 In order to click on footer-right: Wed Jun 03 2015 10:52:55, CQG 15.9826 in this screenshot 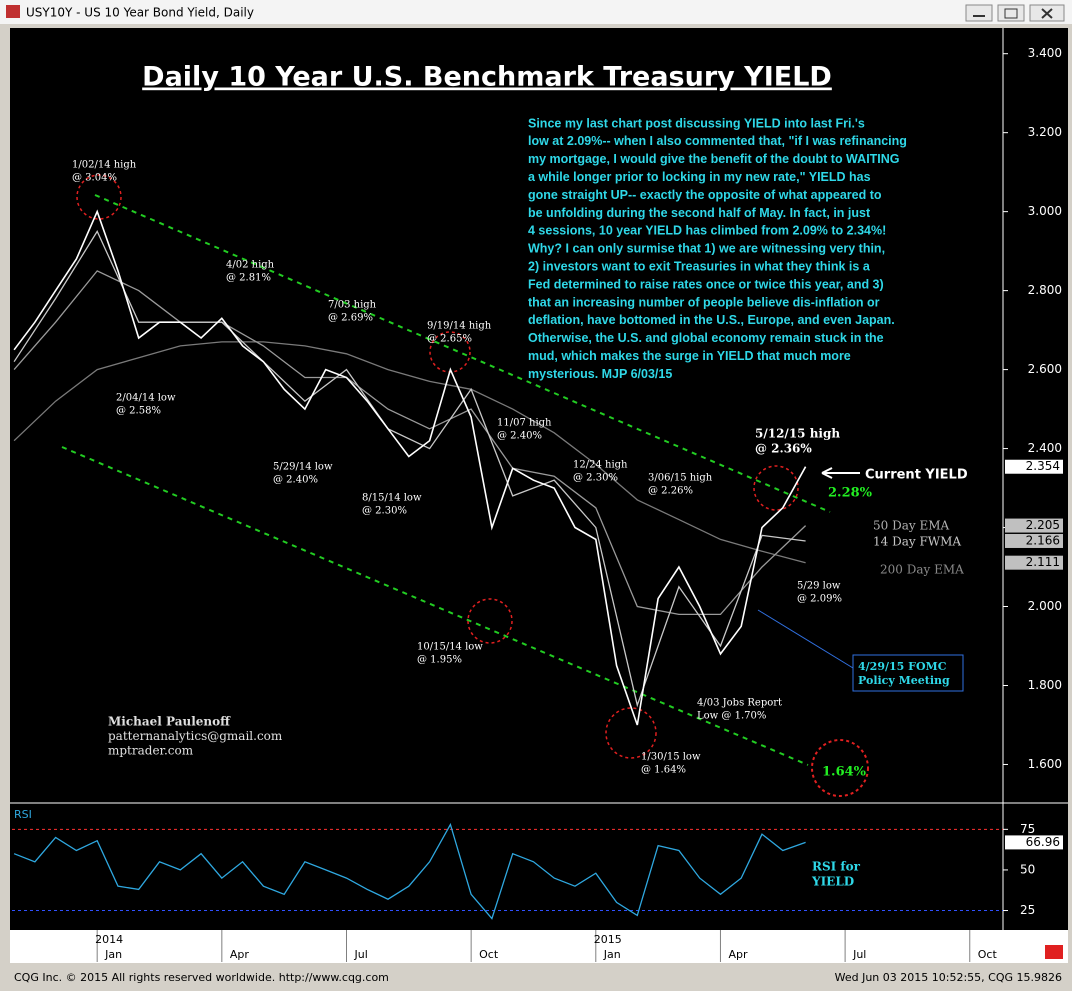, I will do `click(948, 977)`.